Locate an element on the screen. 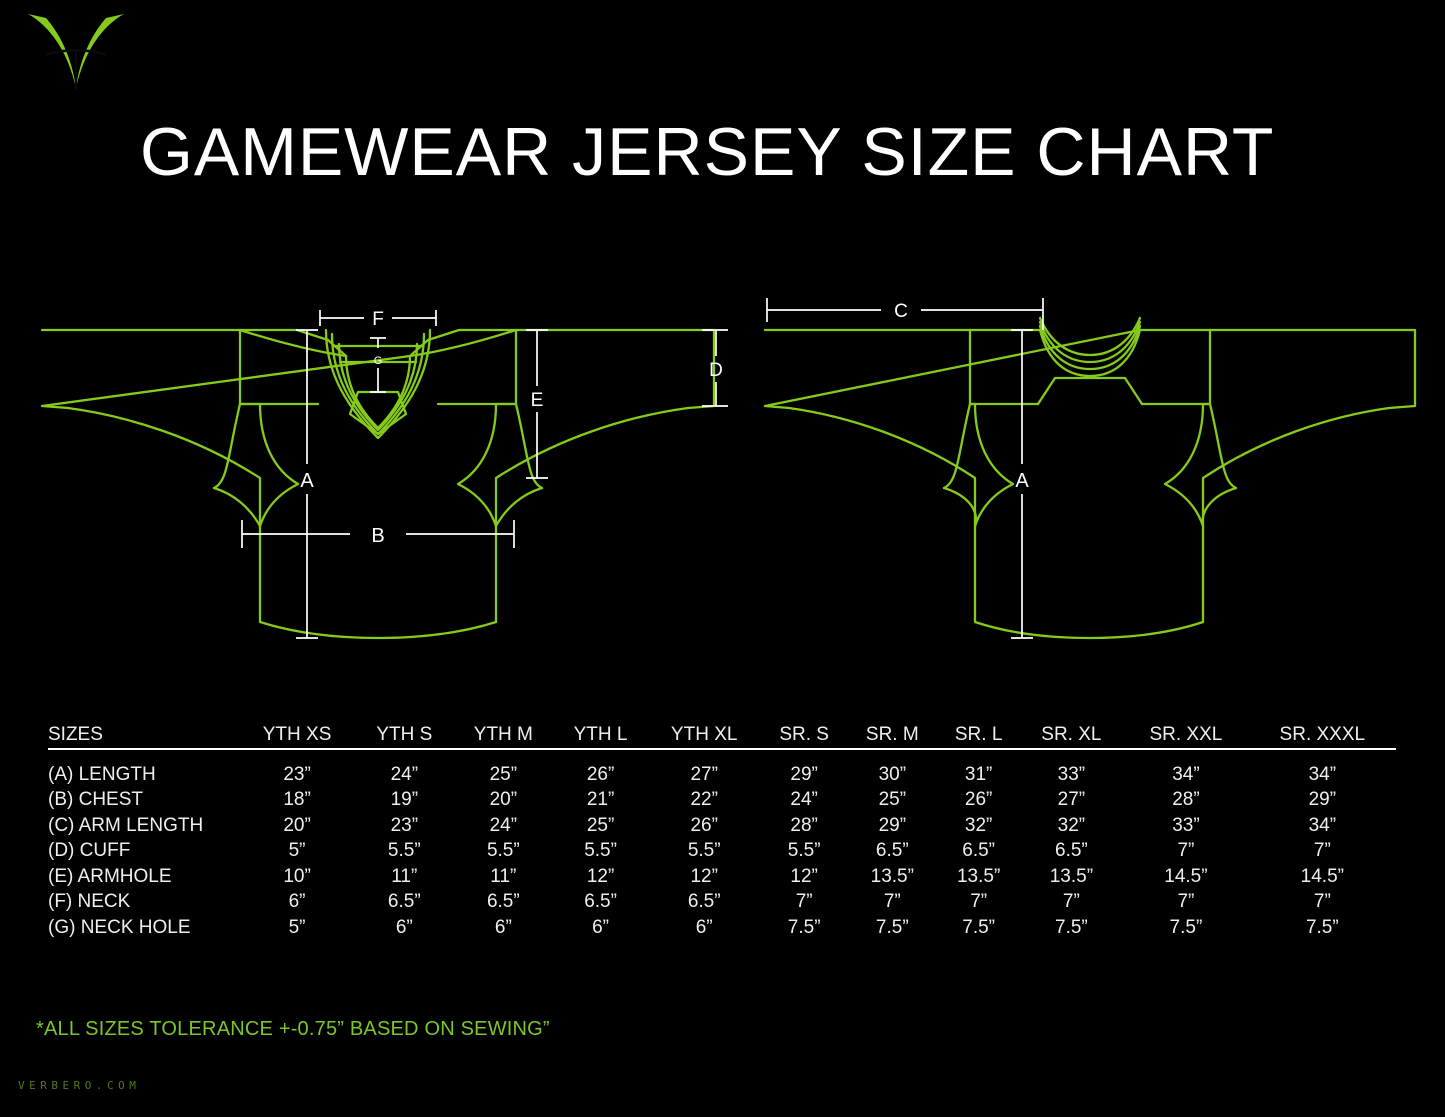  cell-value: 5” is located at coordinates (297, 927).